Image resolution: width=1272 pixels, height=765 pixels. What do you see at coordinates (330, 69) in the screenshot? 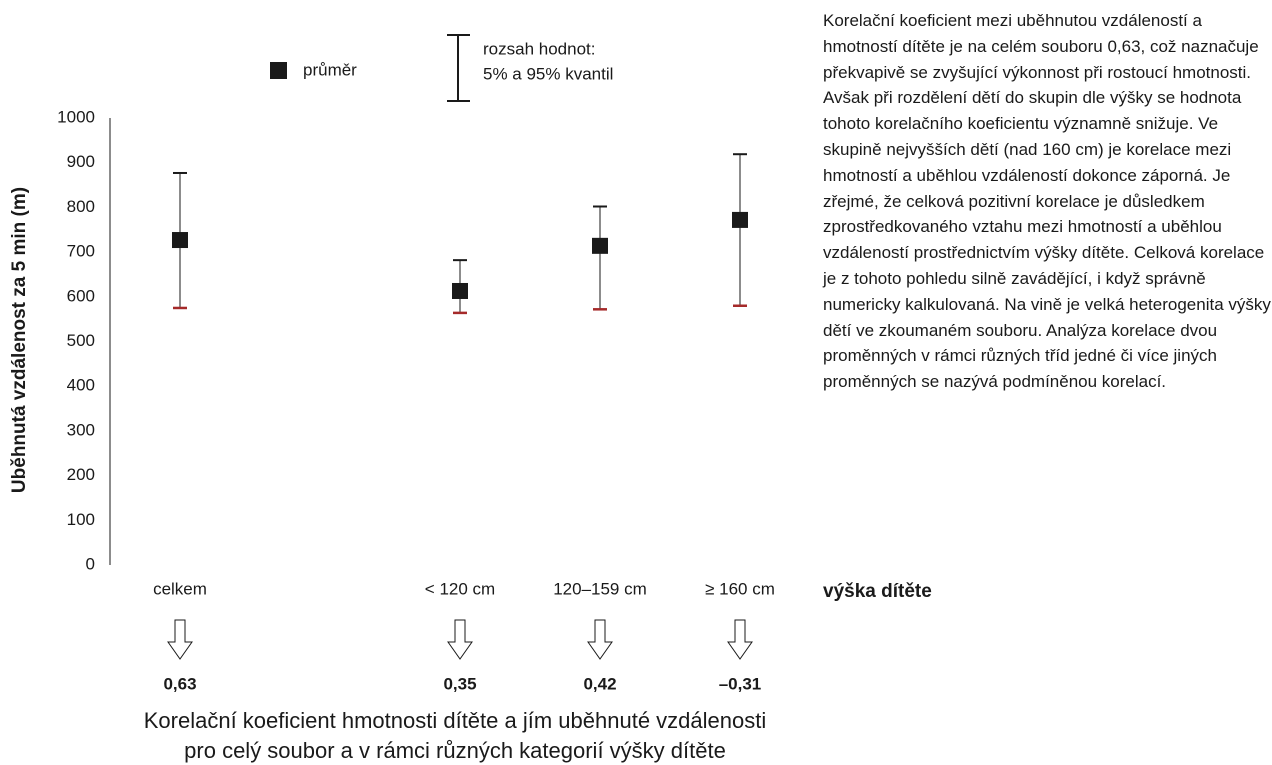
I see `legend-label: průměr` at bounding box center [330, 69].